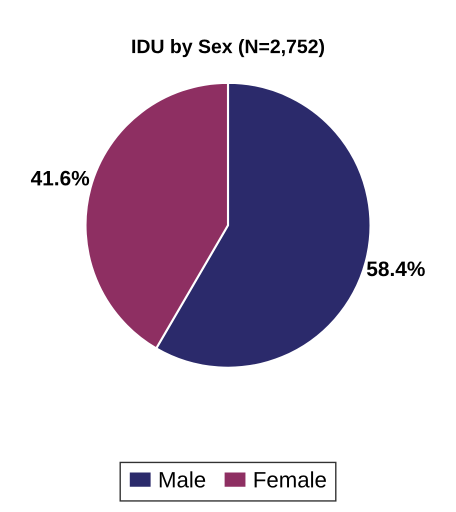 This screenshot has height=512, width=456. I want to click on data-label: 58.4%, so click(395, 268).